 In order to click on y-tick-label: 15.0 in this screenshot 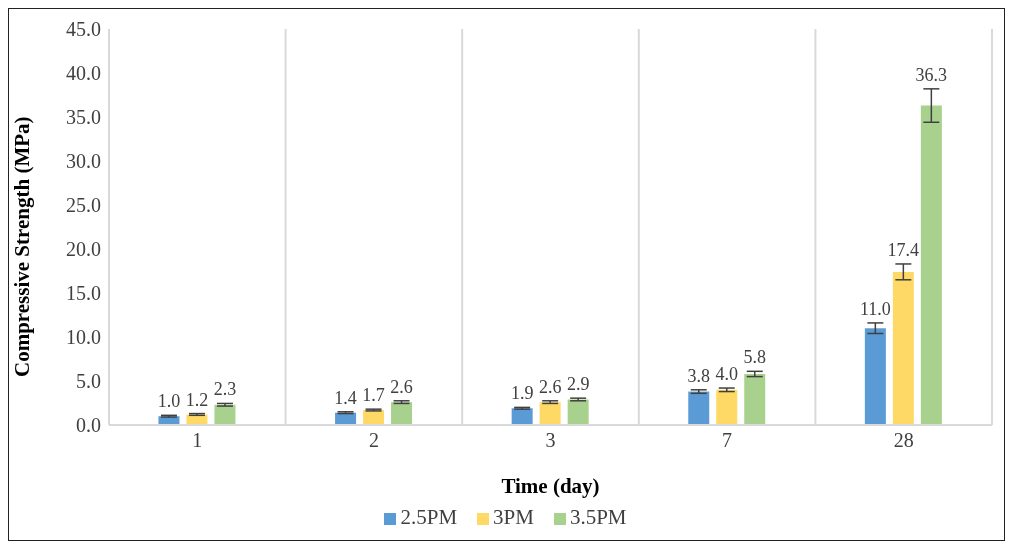, I will do `click(83, 293)`.